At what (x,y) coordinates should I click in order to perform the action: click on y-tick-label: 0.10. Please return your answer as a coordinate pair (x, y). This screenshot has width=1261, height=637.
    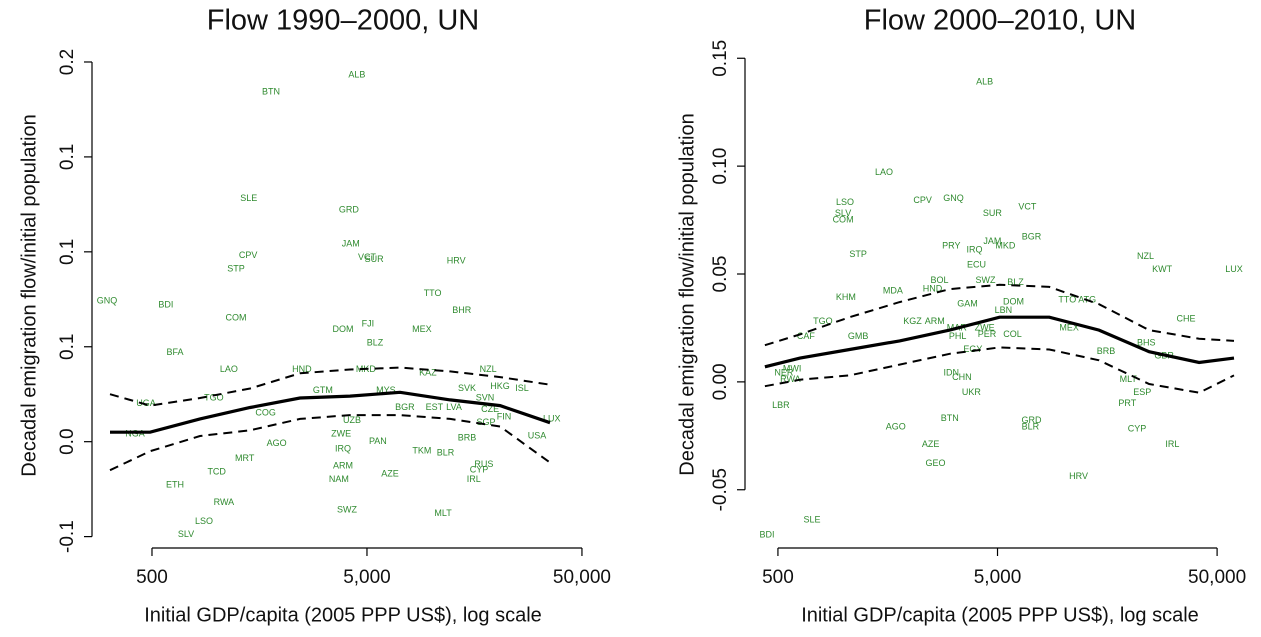
    Looking at the image, I should click on (720, 166).